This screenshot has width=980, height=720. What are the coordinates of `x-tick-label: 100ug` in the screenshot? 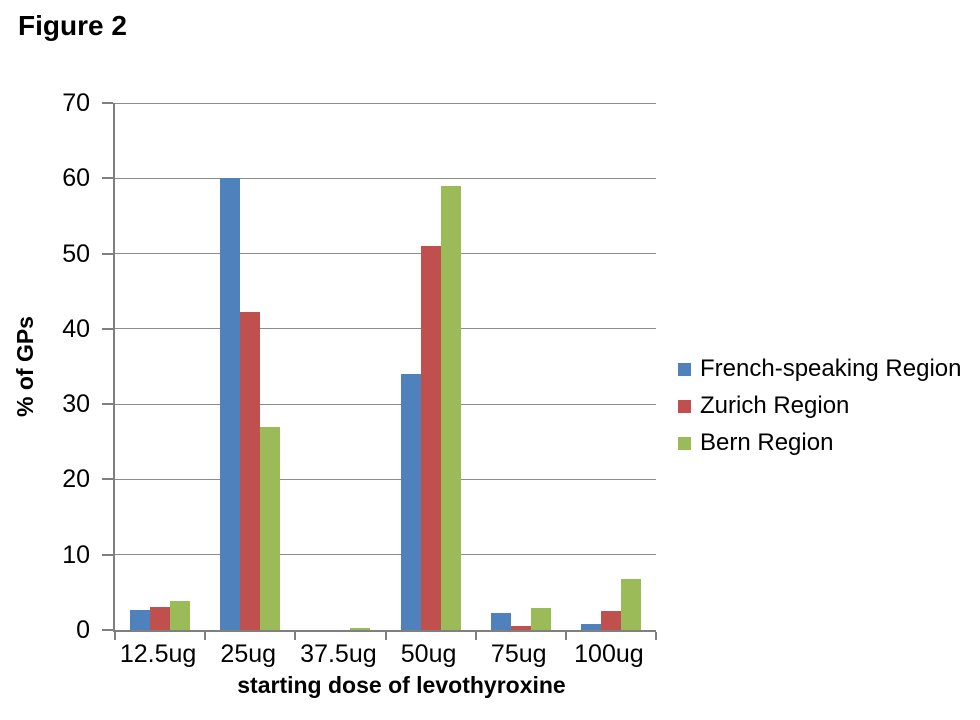 It's located at (609, 654).